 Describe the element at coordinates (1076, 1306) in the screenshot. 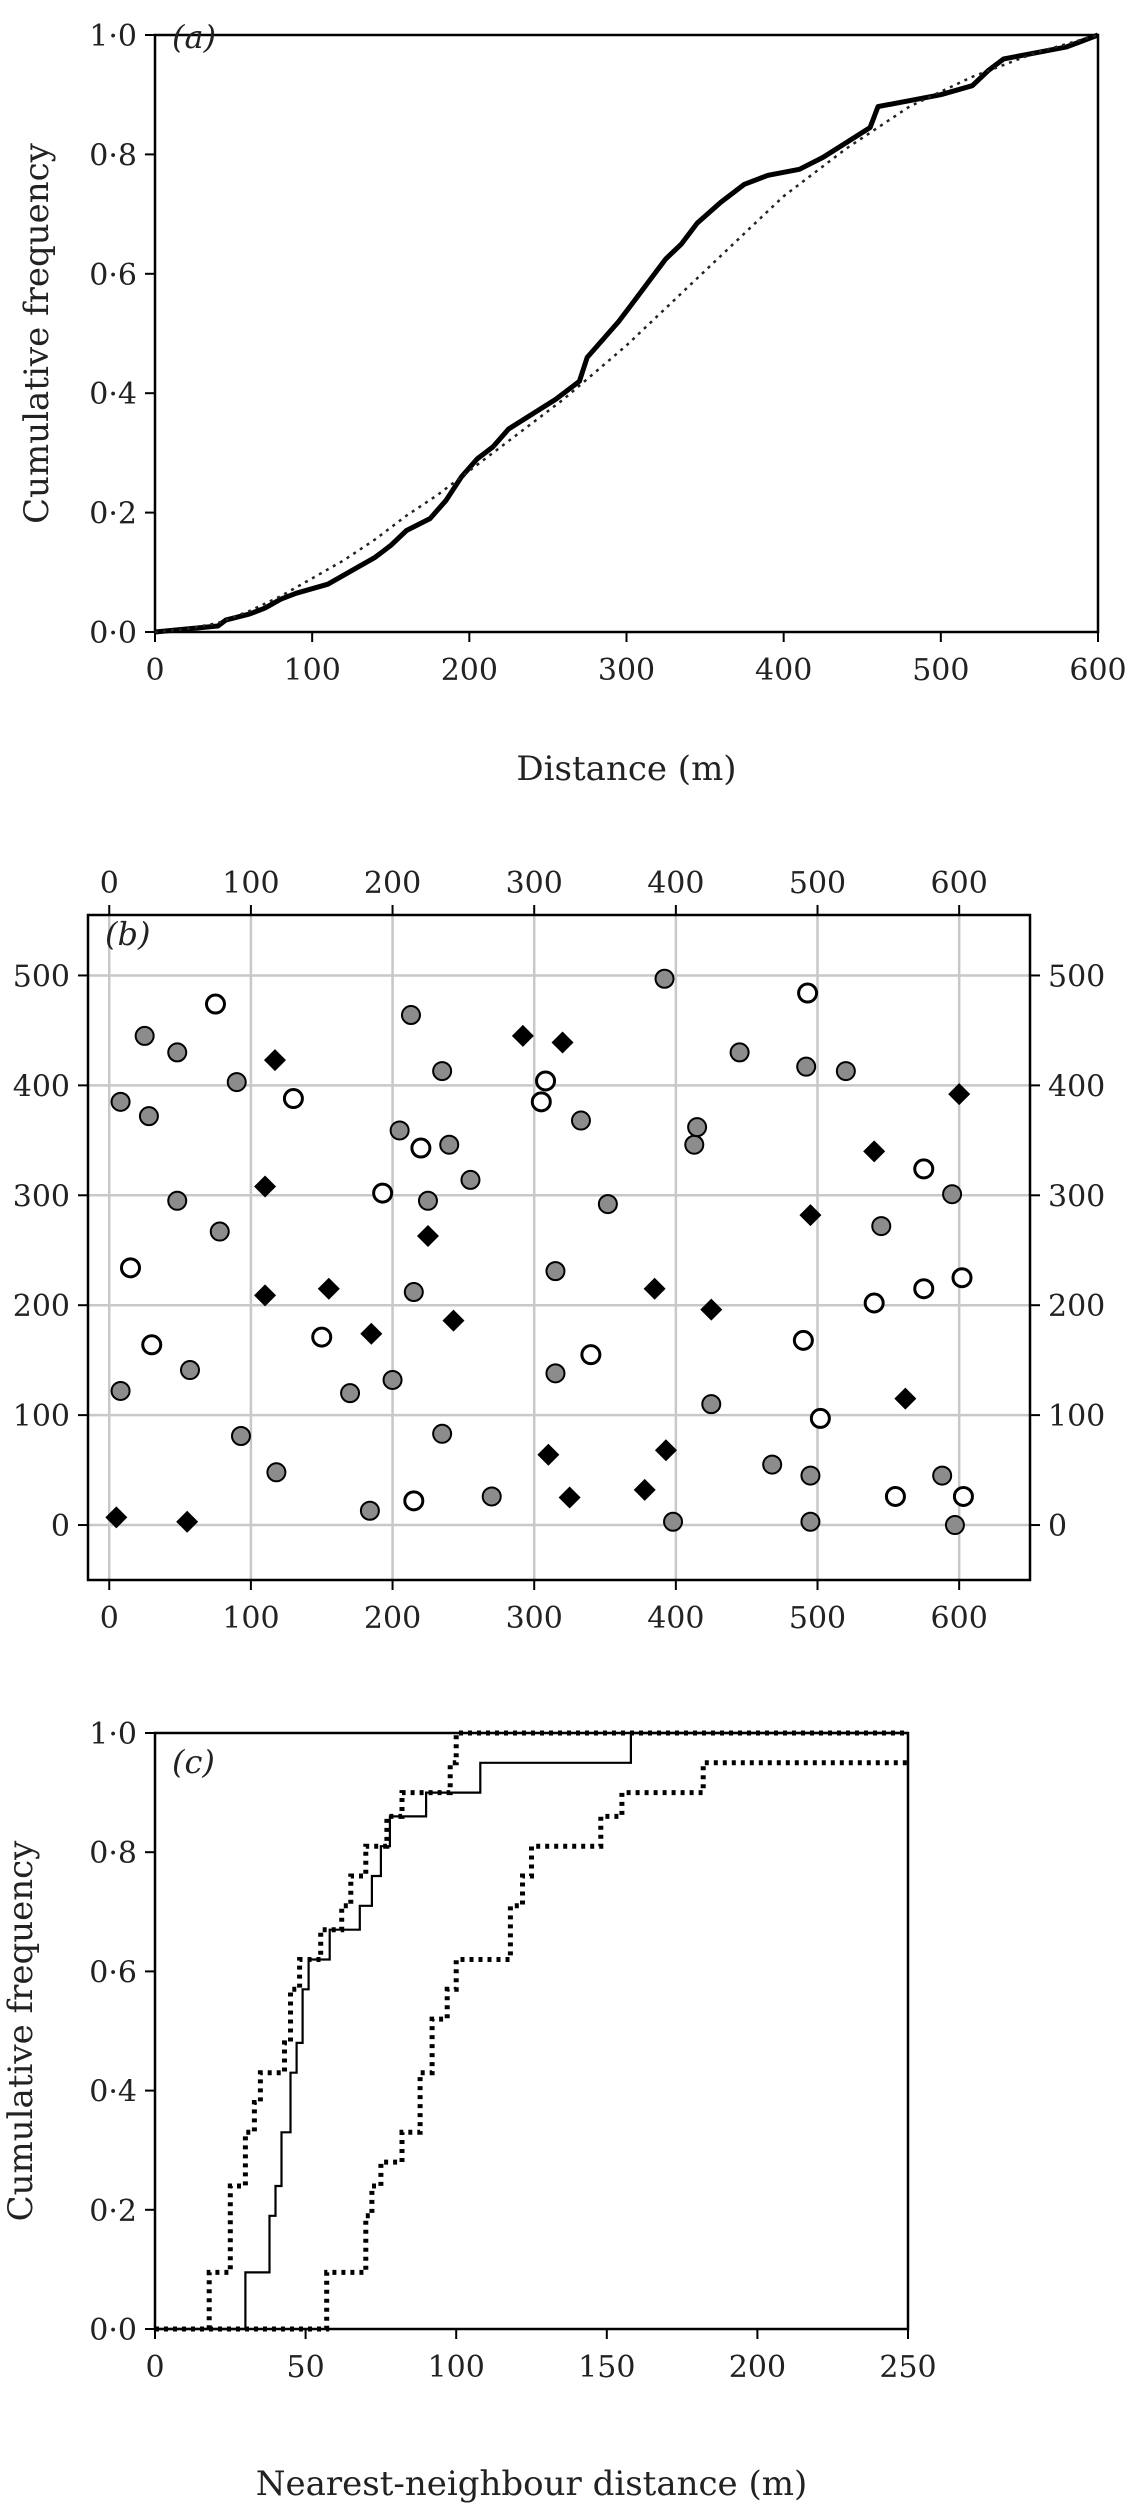

I see `panel-b-y-tick-label-right: 200` at that location.